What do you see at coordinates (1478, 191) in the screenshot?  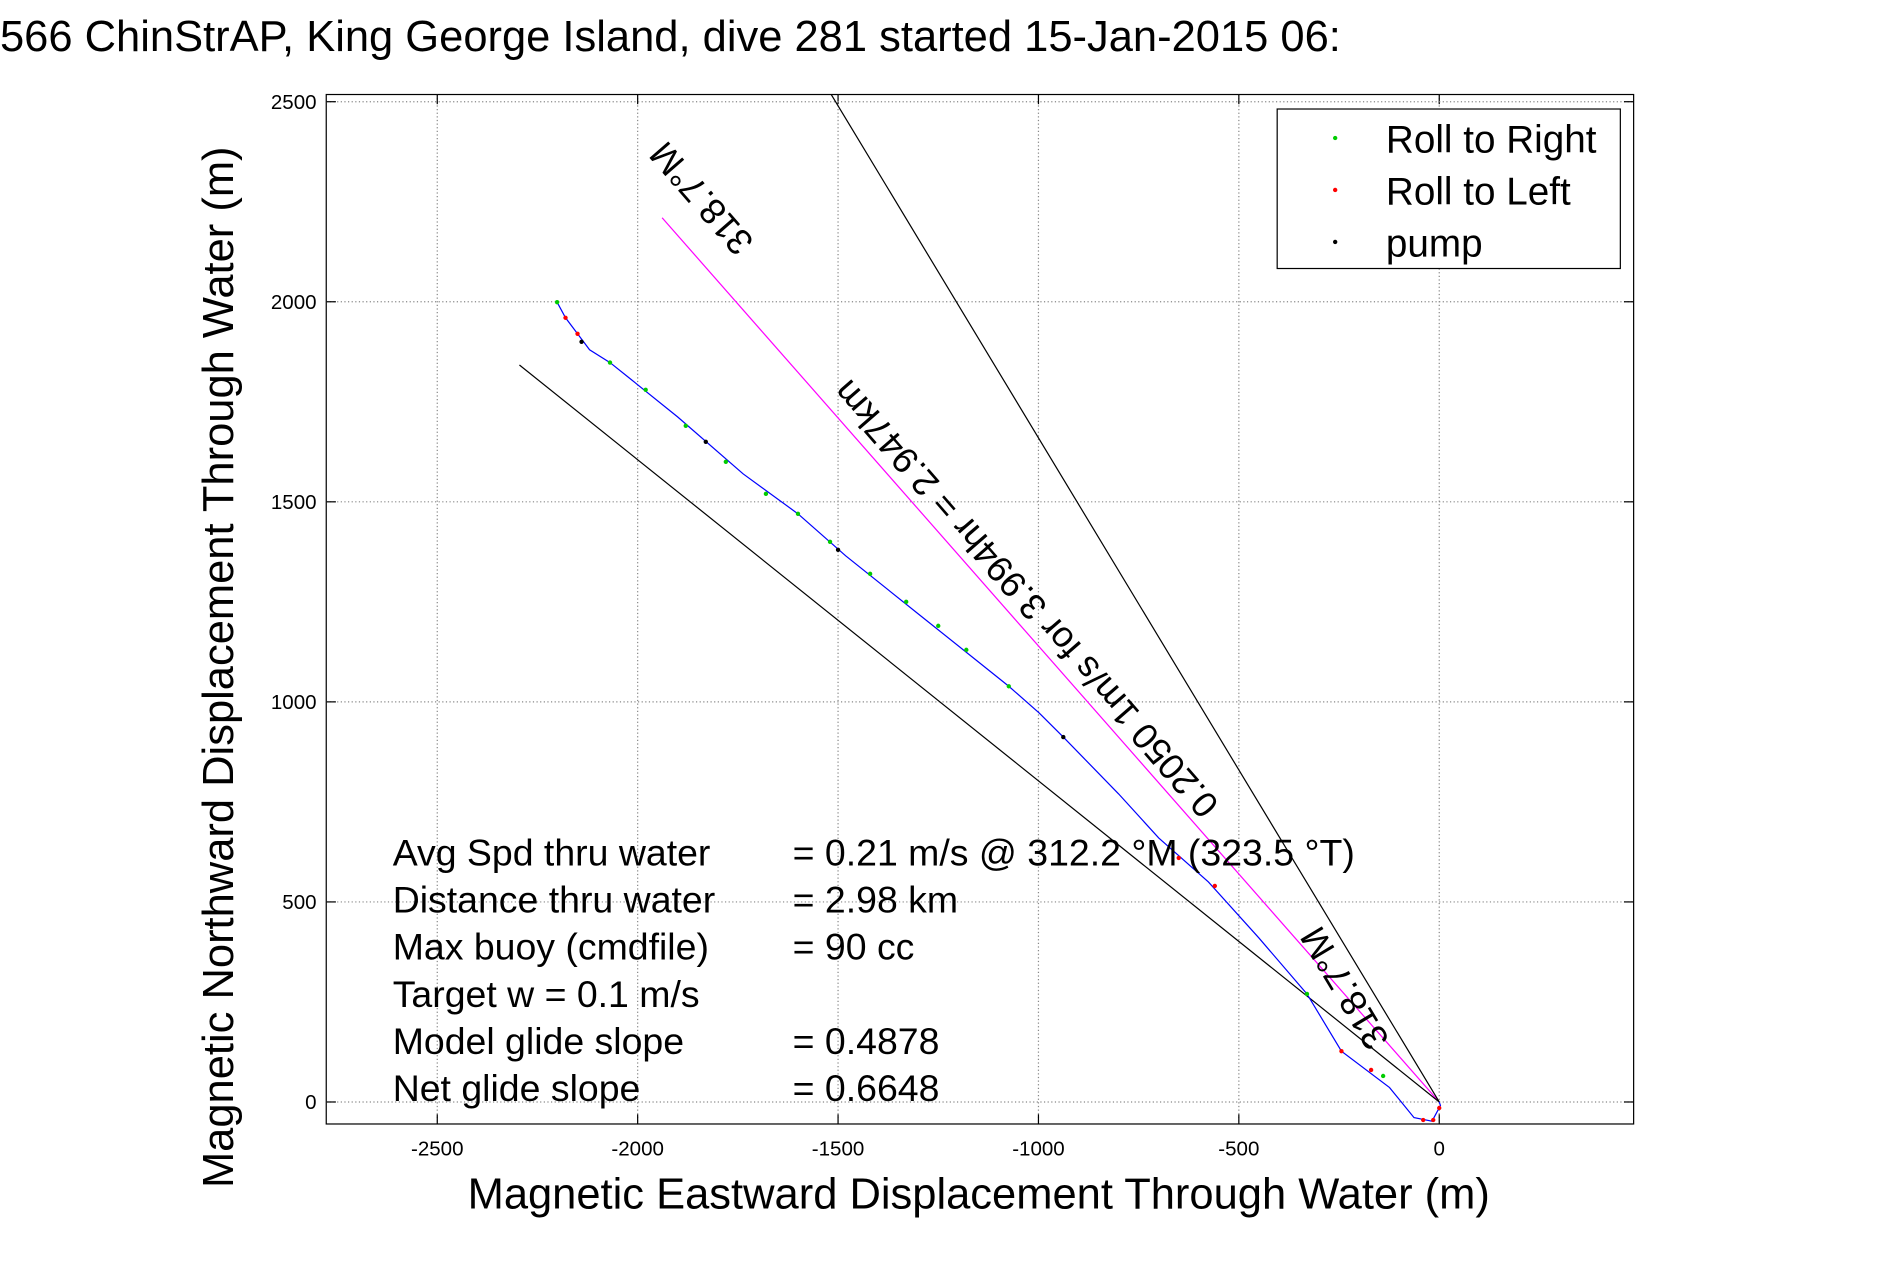 I see `legend-label: Roll to Left` at bounding box center [1478, 191].